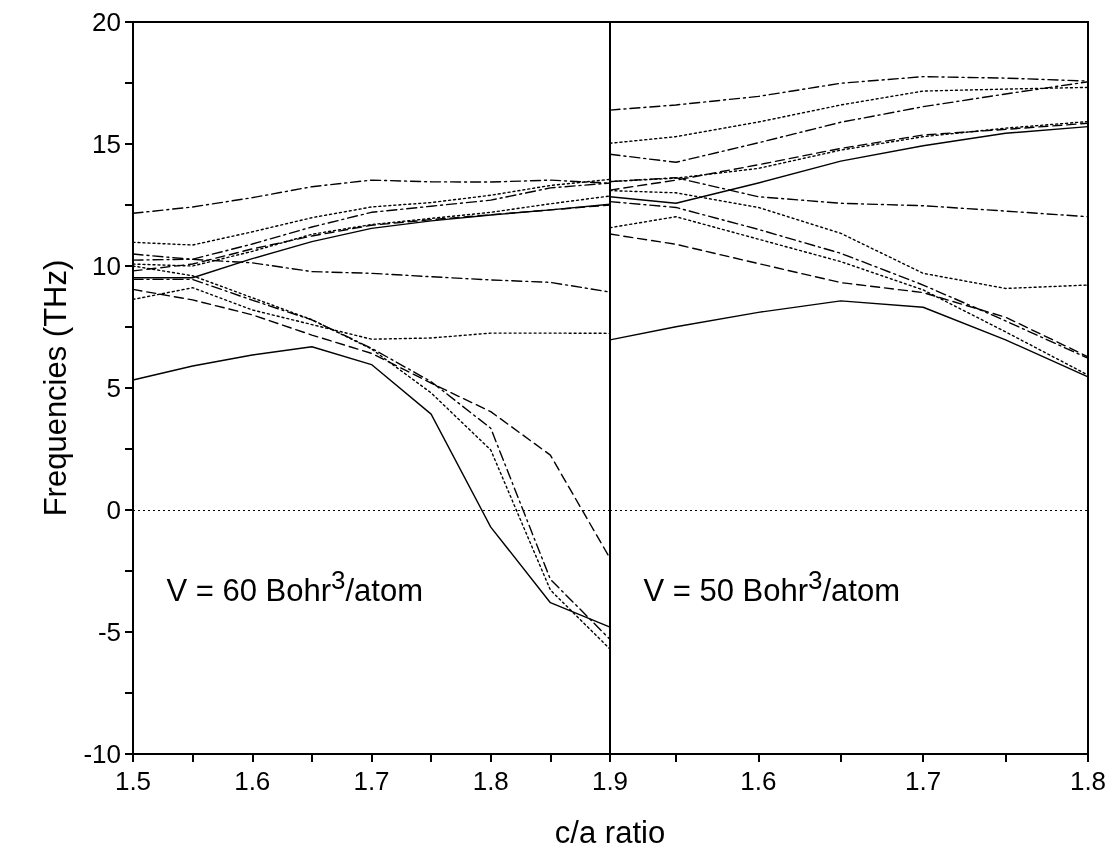  I want to click on y-tick-label: -10, so click(102, 754).